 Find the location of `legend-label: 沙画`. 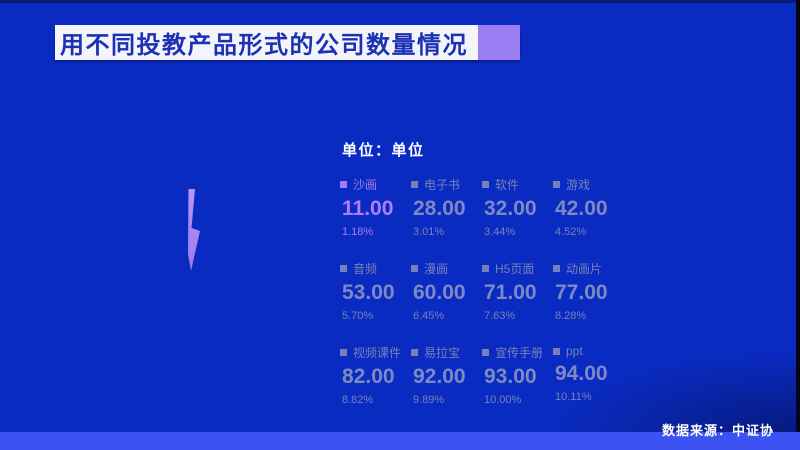

legend-label: 沙画 is located at coordinates (365, 185).